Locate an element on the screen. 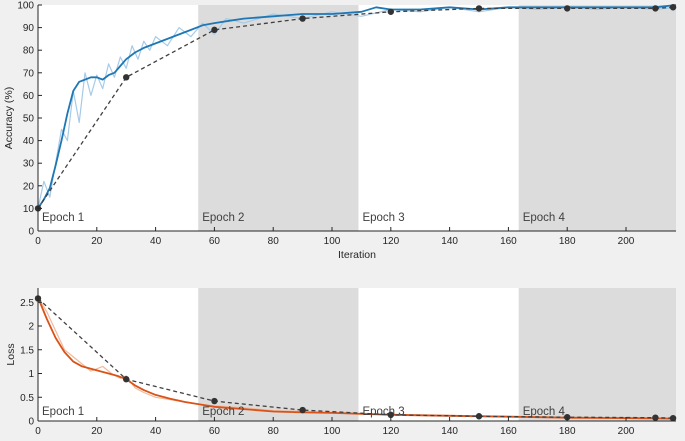 Image resolution: width=685 pixels, height=441 pixels. accuracy-x-tick-label: 60 is located at coordinates (215, 241).